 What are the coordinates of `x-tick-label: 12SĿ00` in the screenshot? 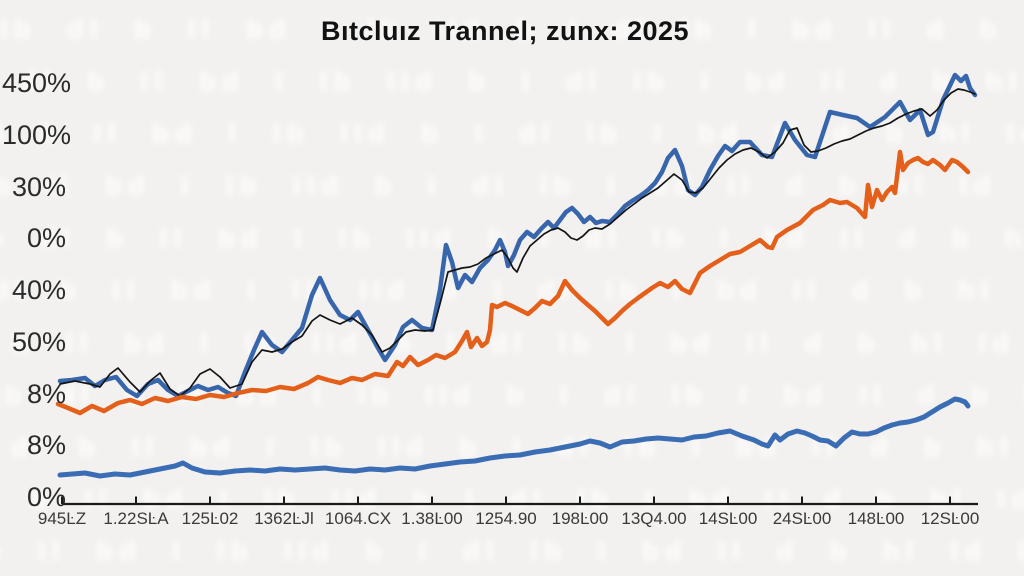 It's located at (950, 518).